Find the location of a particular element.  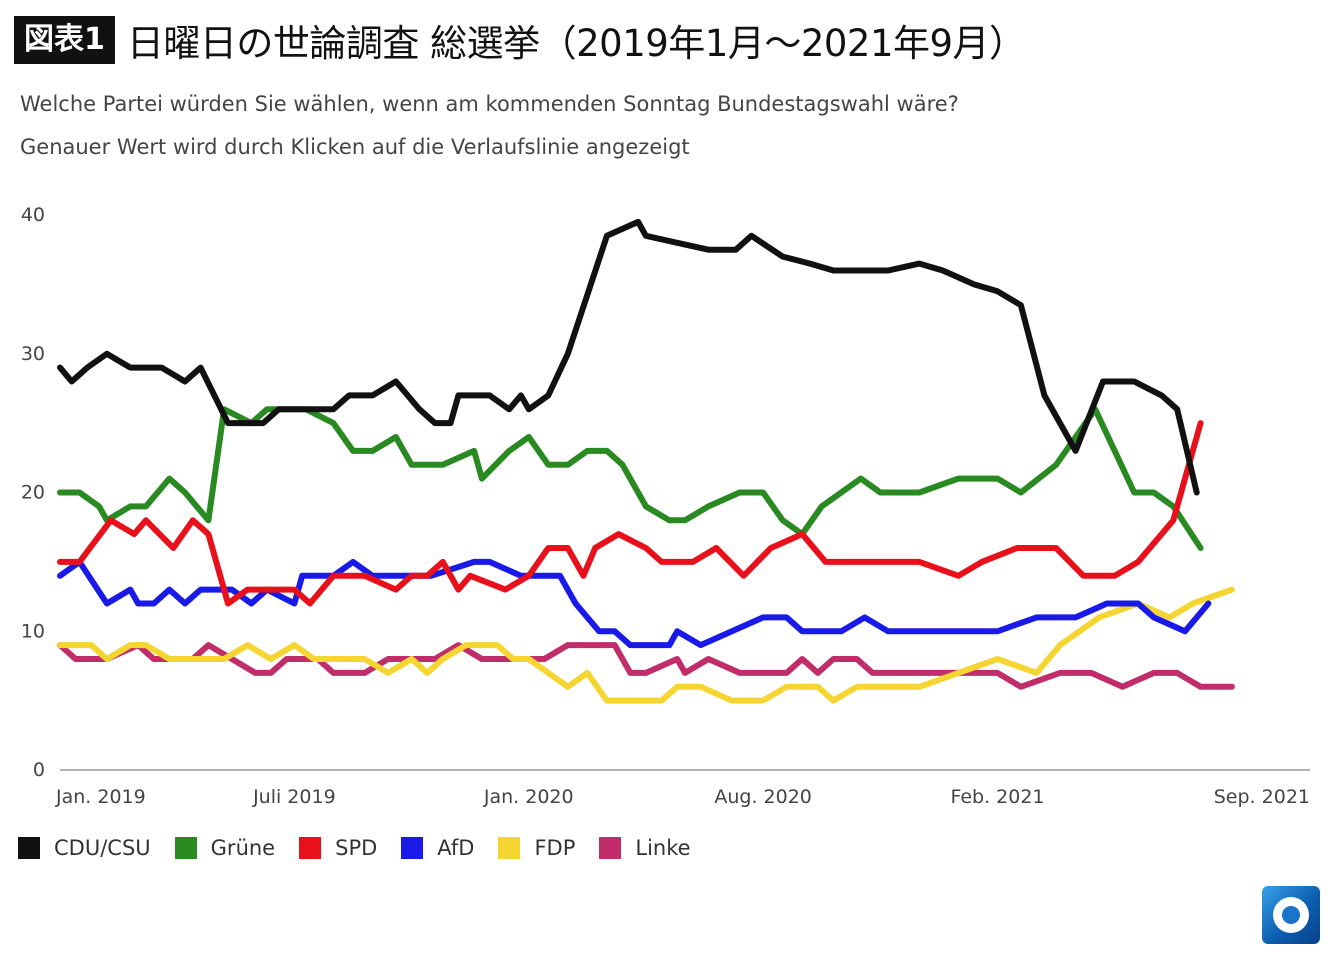

legend-label: Linke is located at coordinates (663, 848).